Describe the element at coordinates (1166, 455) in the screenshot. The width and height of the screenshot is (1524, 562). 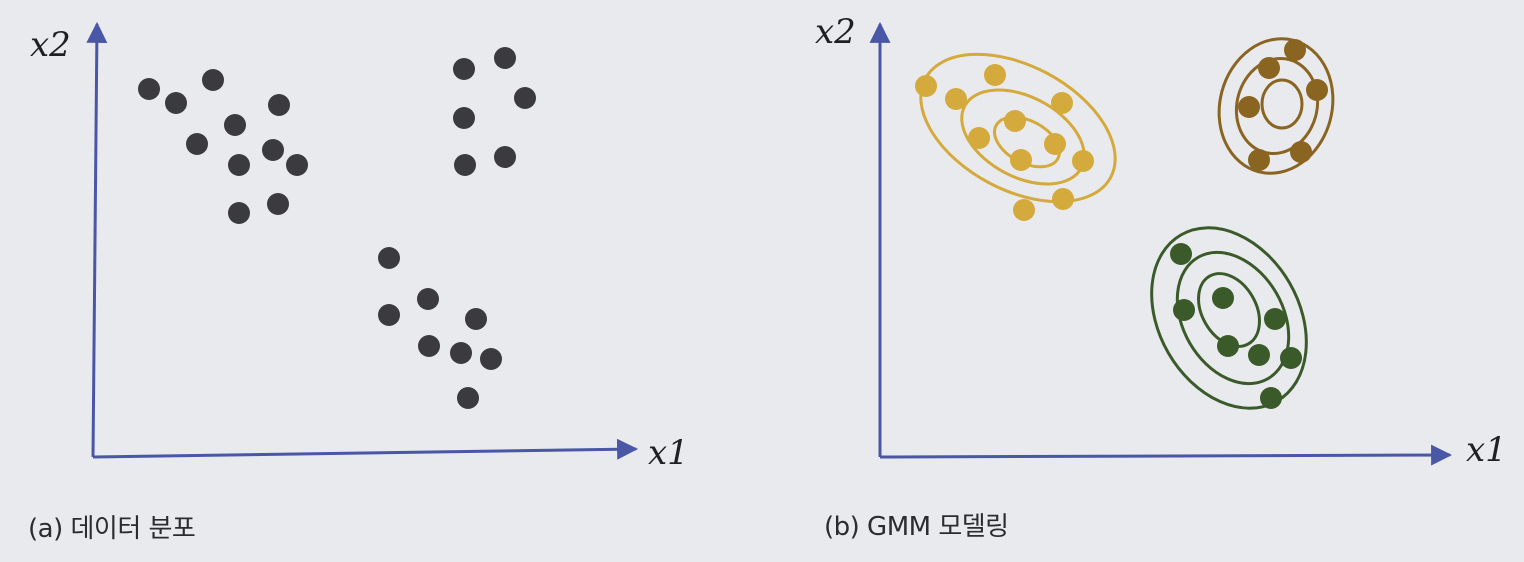
I see `panel-b-x-axis` at that location.